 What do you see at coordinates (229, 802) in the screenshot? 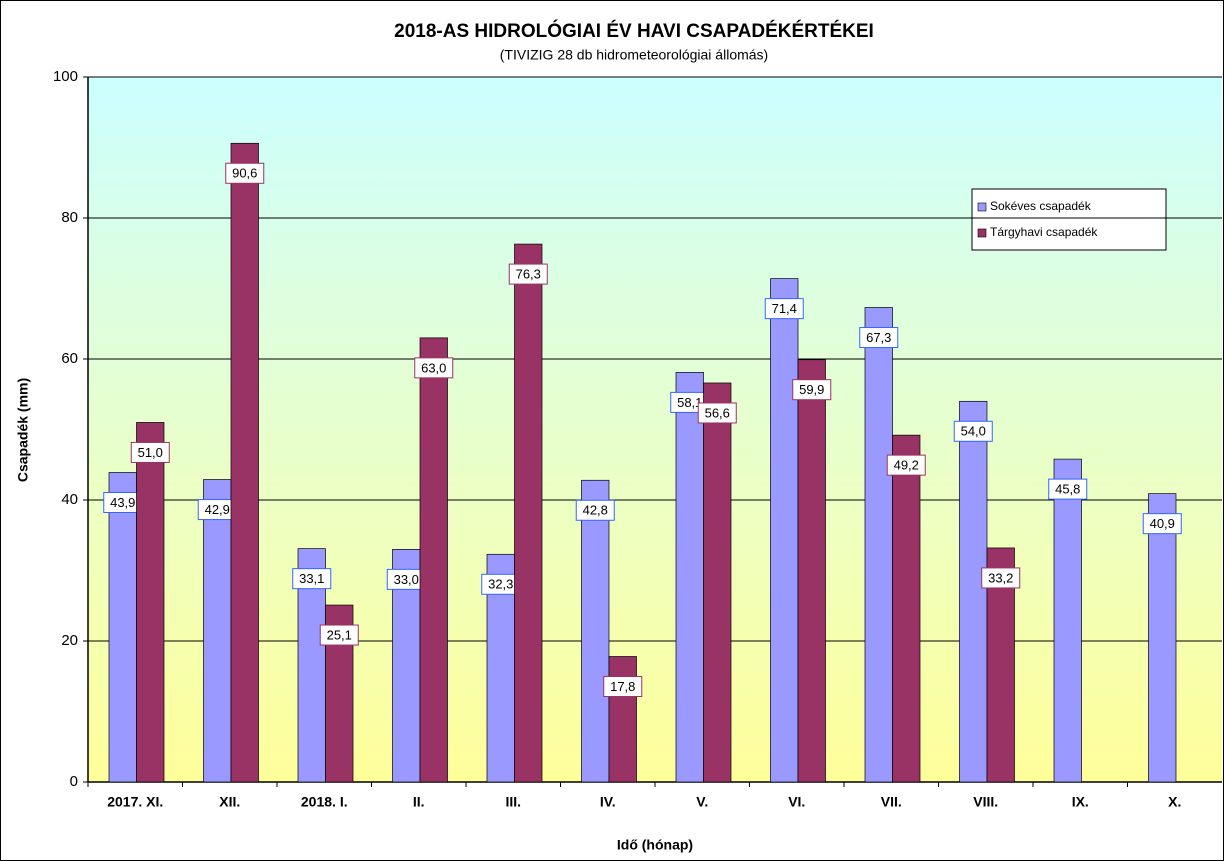
I see `x-tick-label: XII.` at bounding box center [229, 802].